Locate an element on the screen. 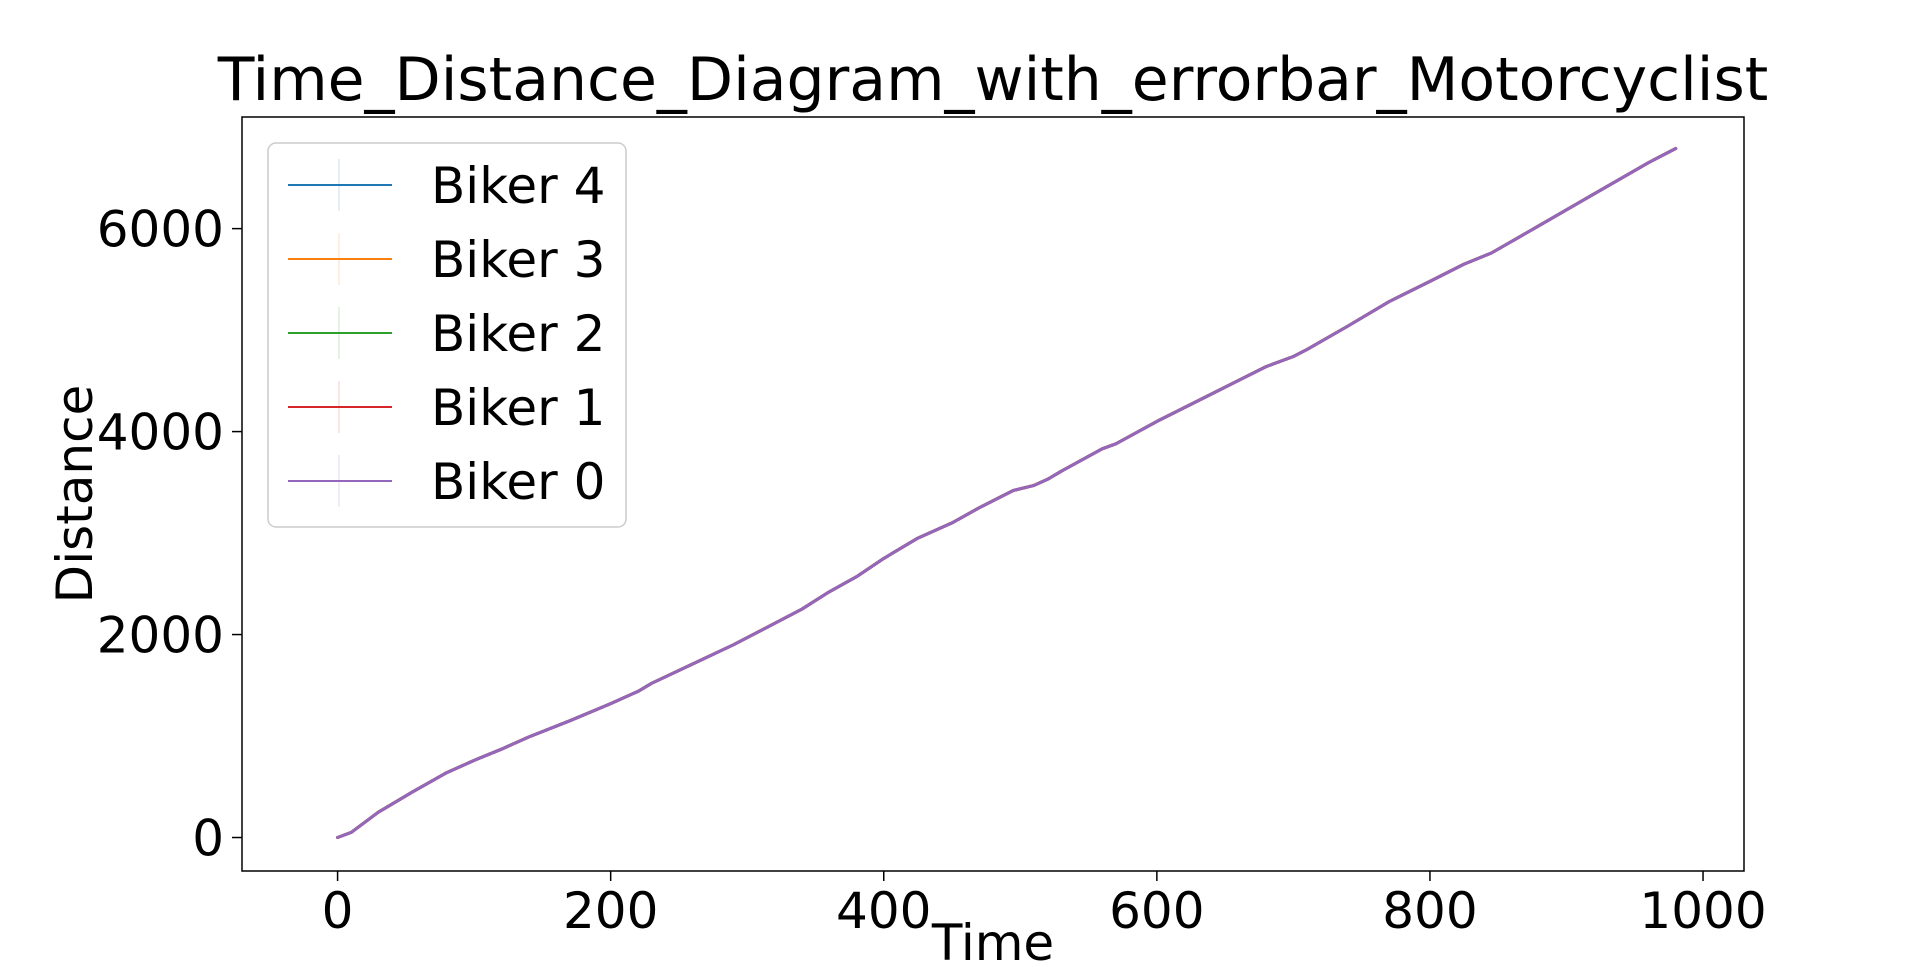  legend-label: Biker 0 is located at coordinates (518, 482).